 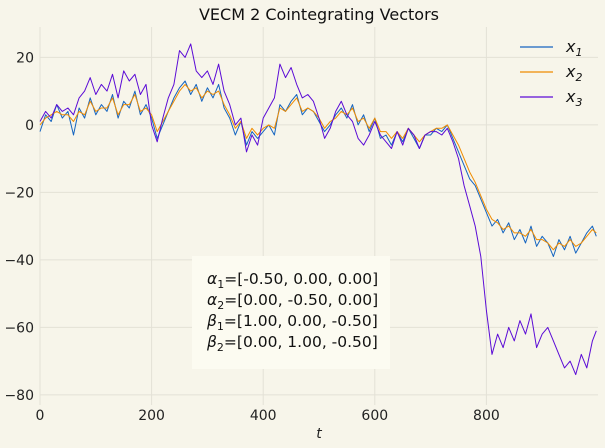 What do you see at coordinates (19, 396) in the screenshot?
I see `y-tick-label: −80` at bounding box center [19, 396].